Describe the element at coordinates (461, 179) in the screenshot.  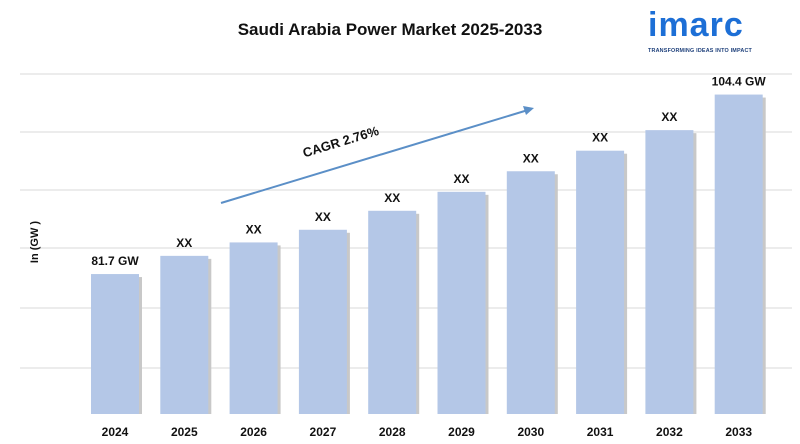
I see `data-label-2029: XX` at that location.